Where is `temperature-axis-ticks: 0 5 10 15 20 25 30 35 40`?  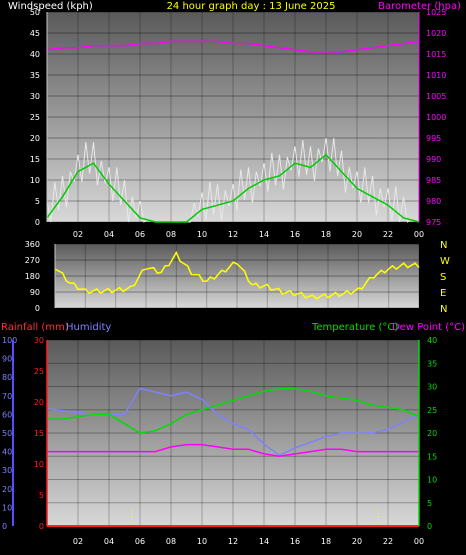
temperature-axis-ticks: 0 5 10 15 20 25 30 35 40 is located at coordinates (432, 433).